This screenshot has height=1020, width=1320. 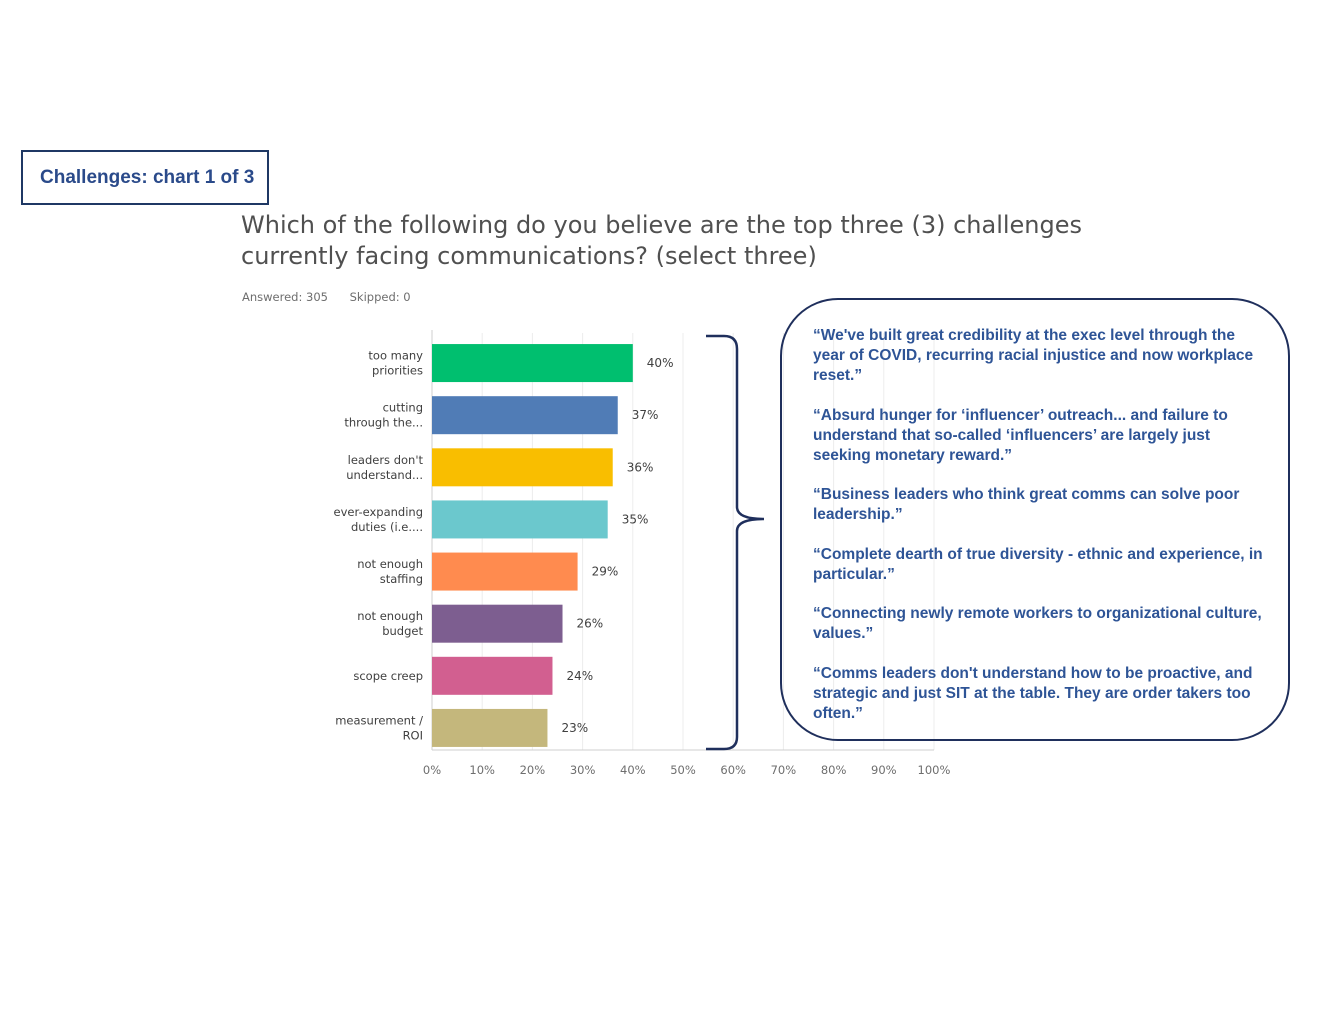 I want to click on brace-bracket, so click(x=735, y=542).